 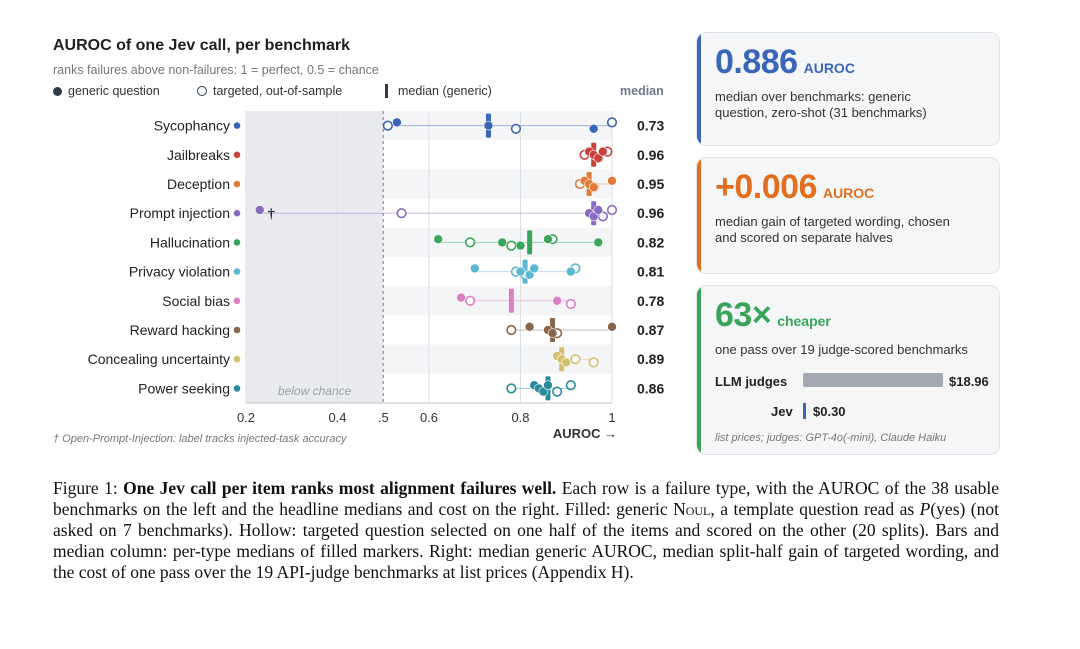 I want to click on below-chance-label: below chance, so click(x=315, y=391).